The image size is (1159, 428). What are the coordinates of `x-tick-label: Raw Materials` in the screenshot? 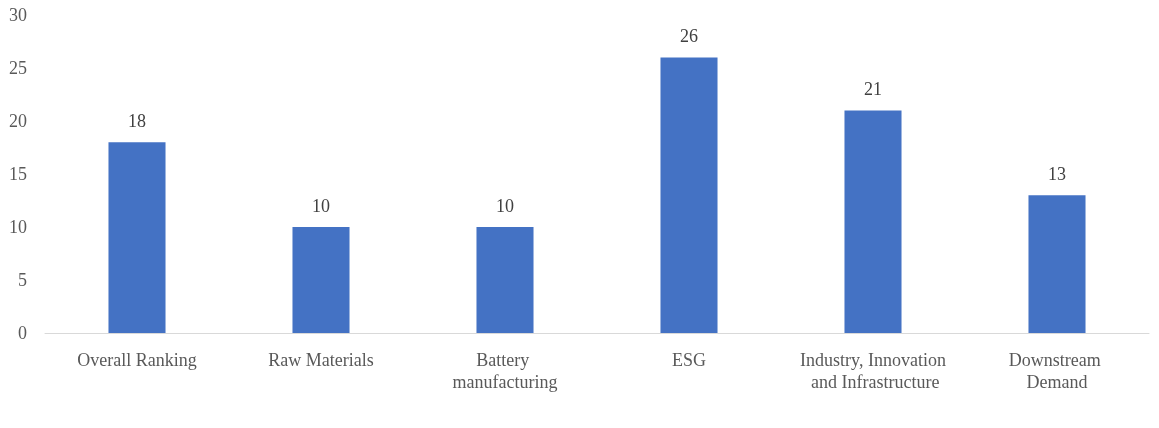 It's located at (321, 360).